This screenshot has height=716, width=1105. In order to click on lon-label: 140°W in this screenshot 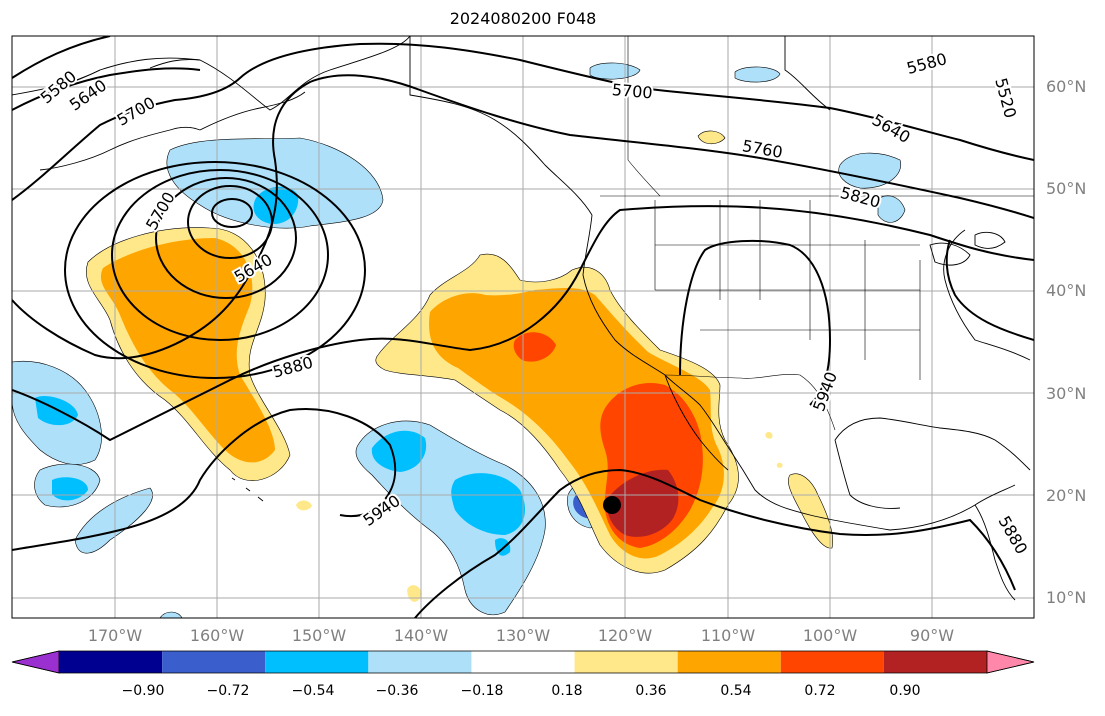, I will do `click(421, 635)`.